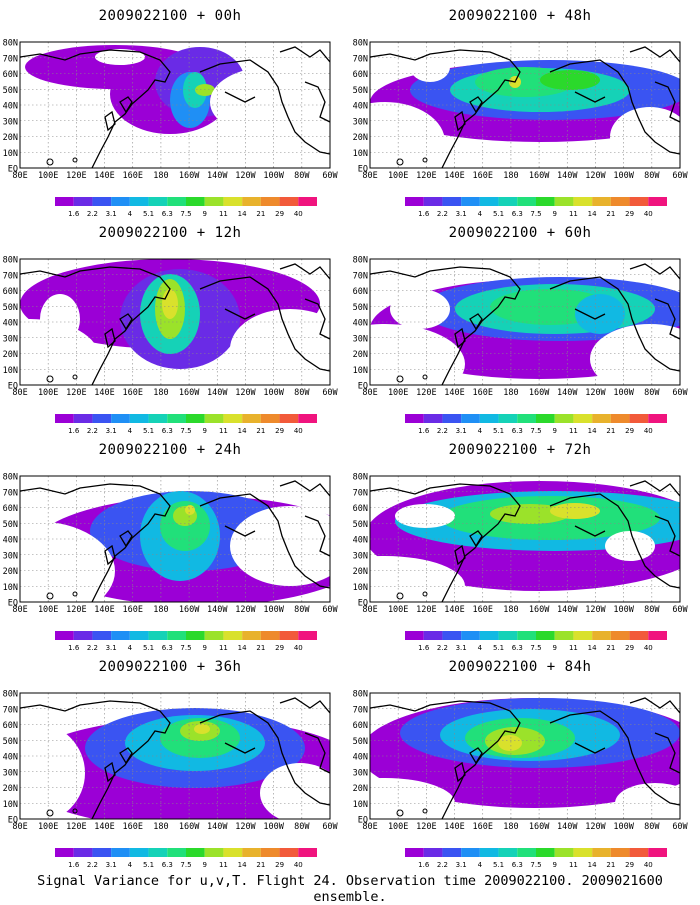 The width and height of the screenshot is (700, 905). Describe the element at coordinates (480, 648) in the screenshot. I see `colorbar-tick-label: 4` at that location.